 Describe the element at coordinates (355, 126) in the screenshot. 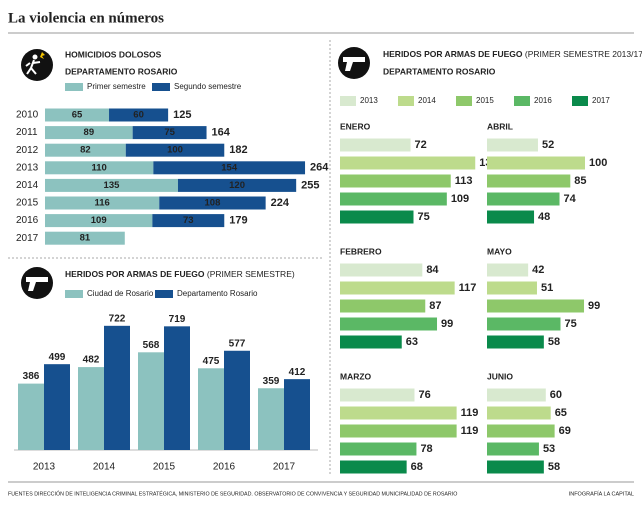

I see `panel-title: ENERO` at that location.